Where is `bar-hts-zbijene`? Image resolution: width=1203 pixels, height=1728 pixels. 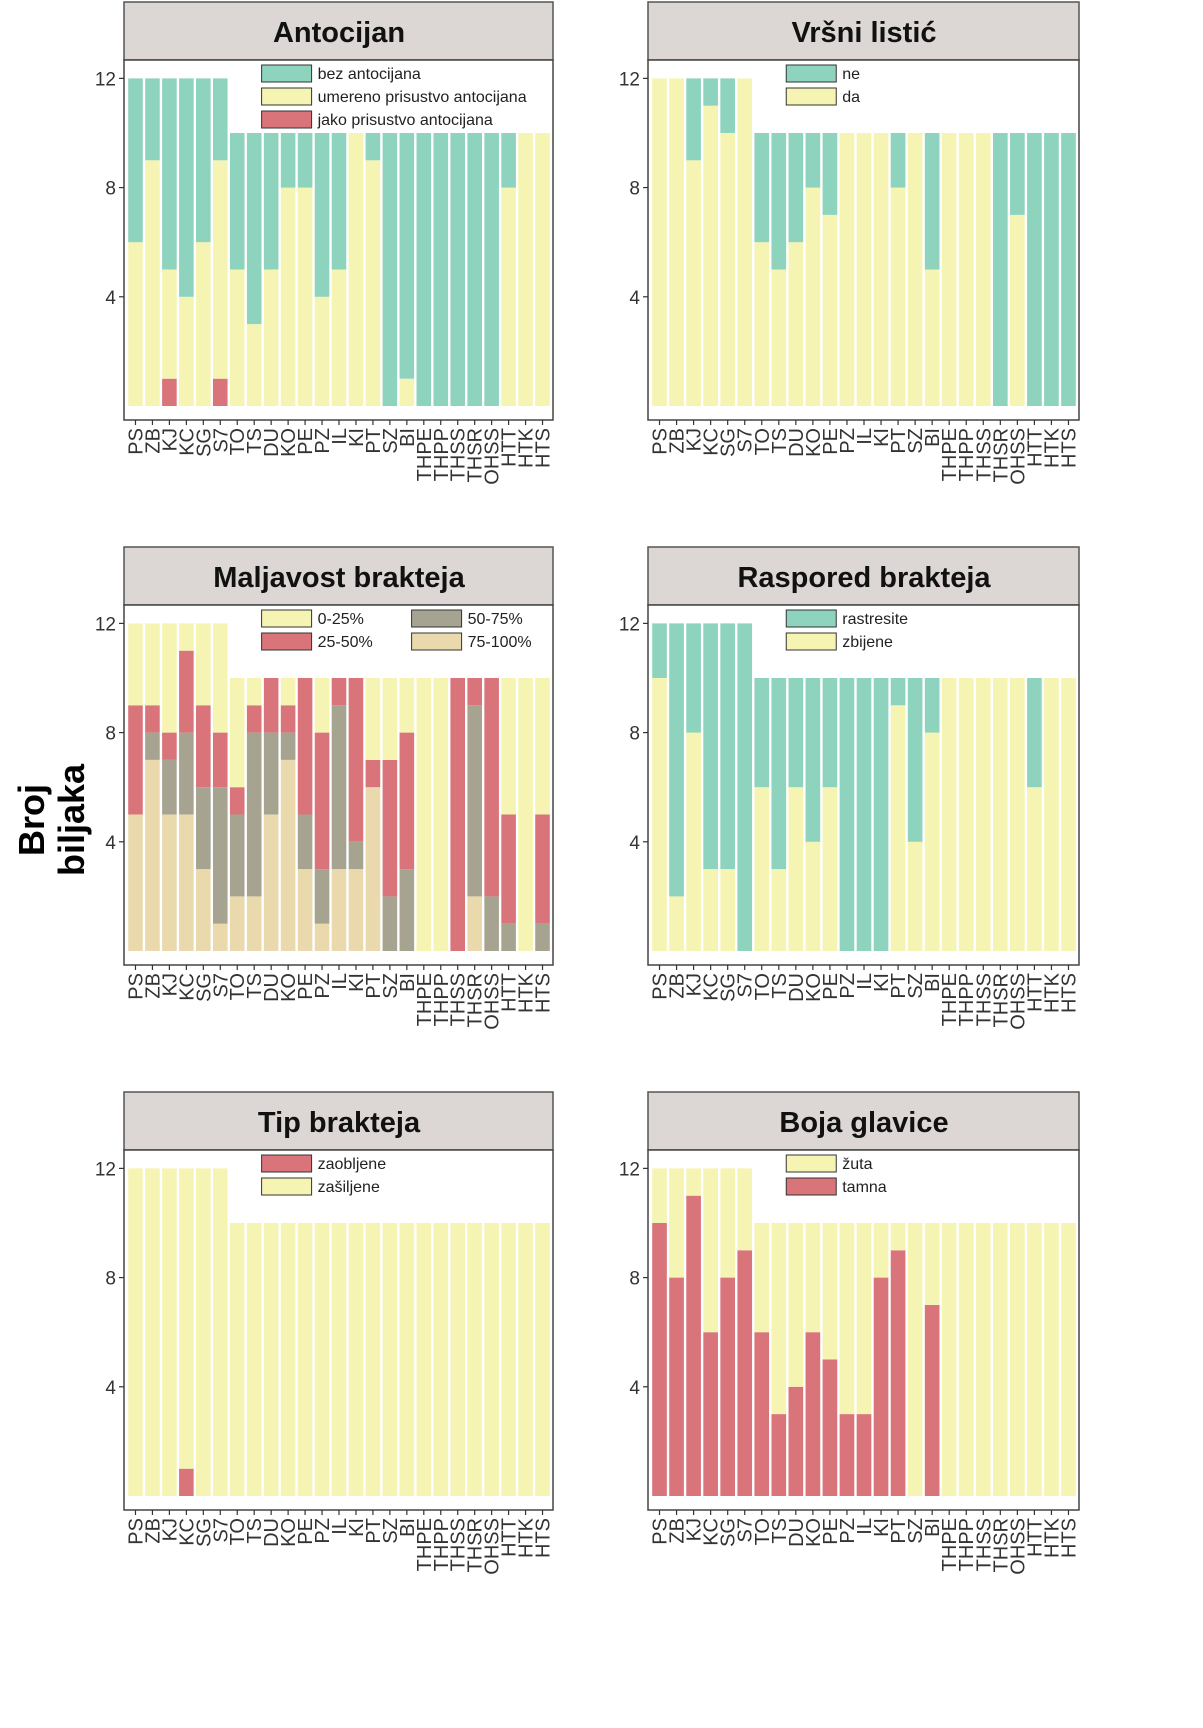 bar-hts-zbijene is located at coordinates (1068, 814).